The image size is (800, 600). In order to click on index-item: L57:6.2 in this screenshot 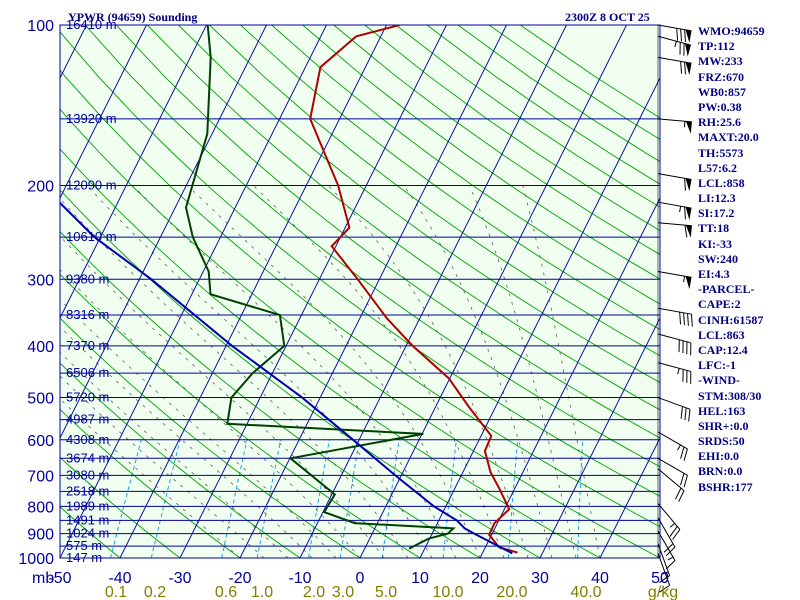, I will do `click(717, 167)`.